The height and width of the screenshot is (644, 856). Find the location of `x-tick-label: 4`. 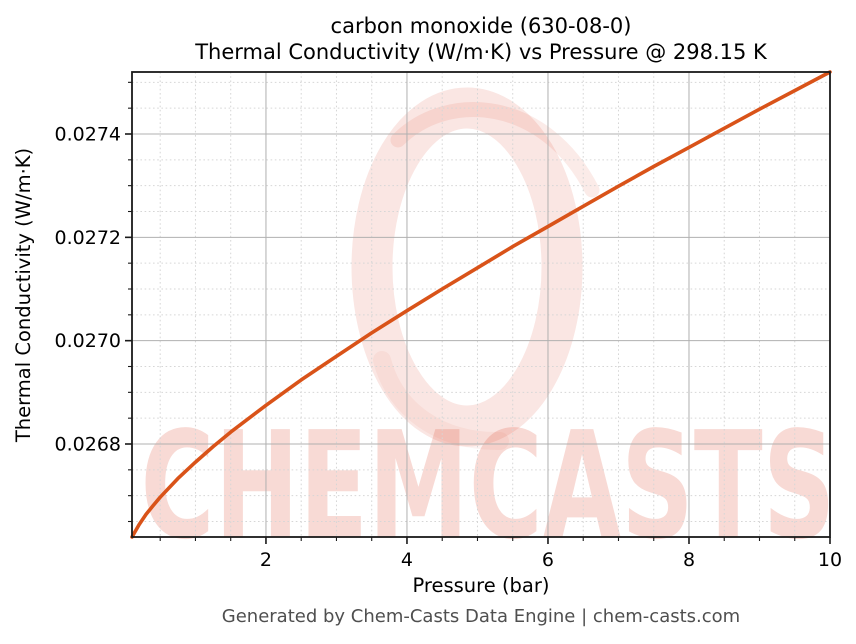

x-tick-label: 4 is located at coordinates (407, 560).